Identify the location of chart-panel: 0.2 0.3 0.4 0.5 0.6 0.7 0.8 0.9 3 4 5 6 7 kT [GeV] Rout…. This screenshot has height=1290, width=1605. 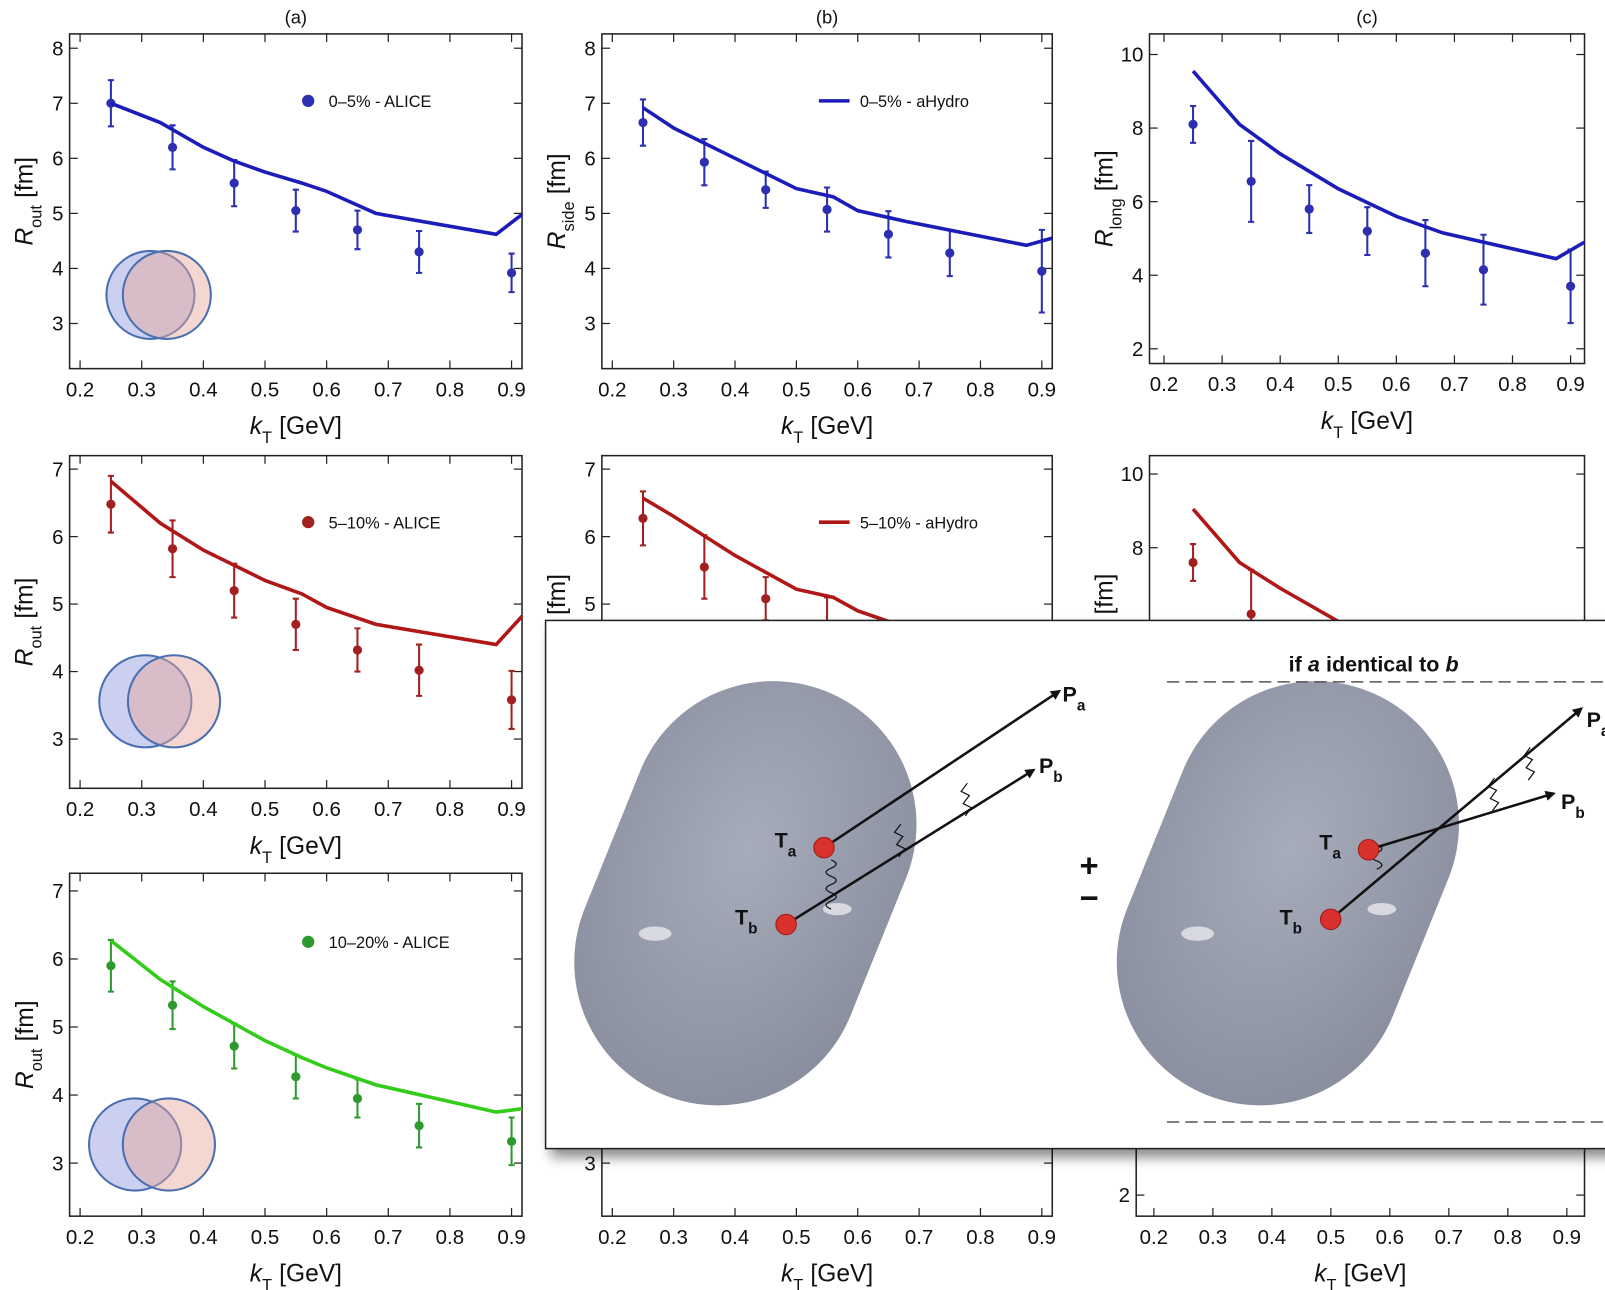
(269, 660).